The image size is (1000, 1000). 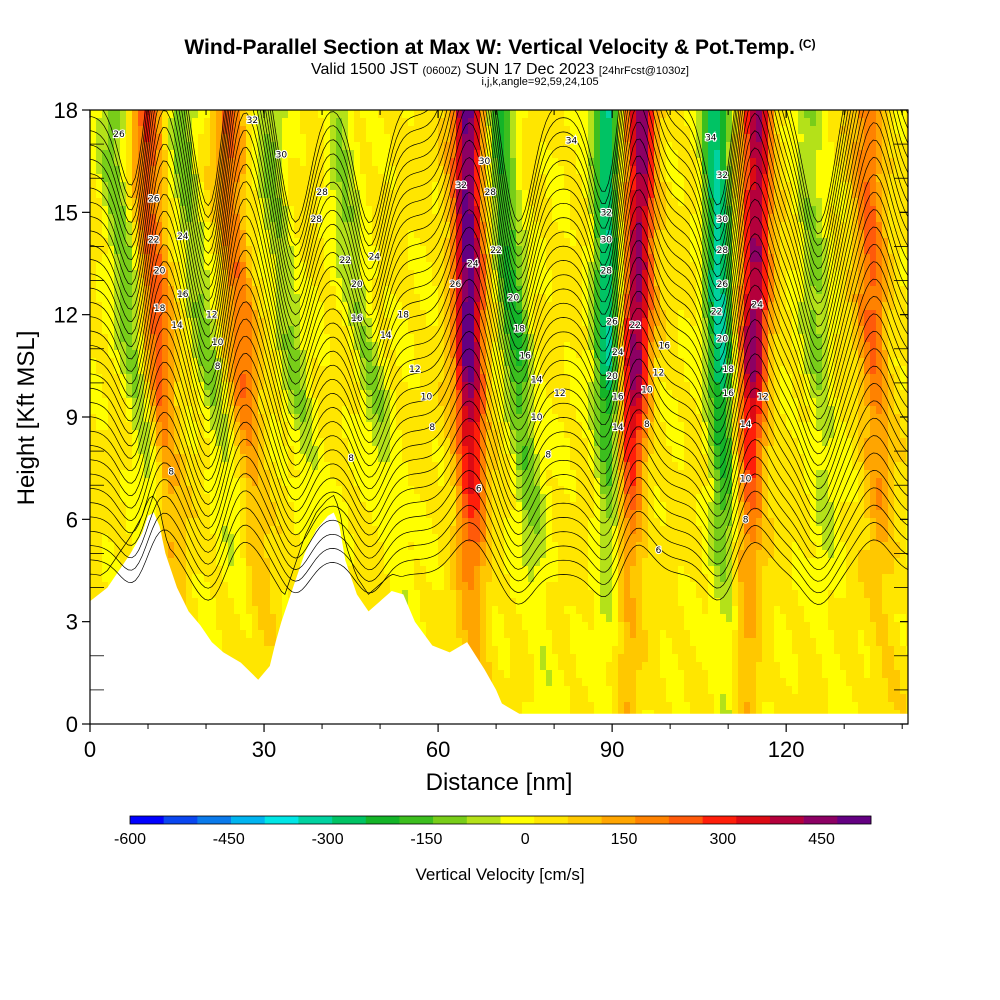 I want to click on colorbar-tick-label: -450, so click(x=229, y=839).